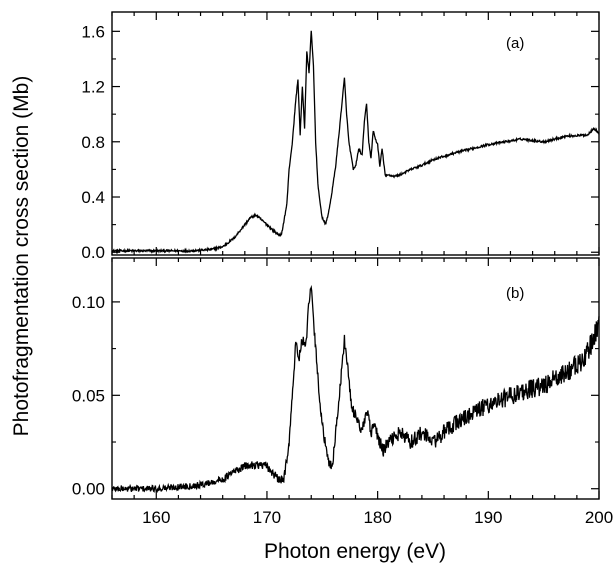  Describe the element at coordinates (21, 256) in the screenshot. I see `y-axis-title: Photofragmentation cross section (Mb)` at that location.